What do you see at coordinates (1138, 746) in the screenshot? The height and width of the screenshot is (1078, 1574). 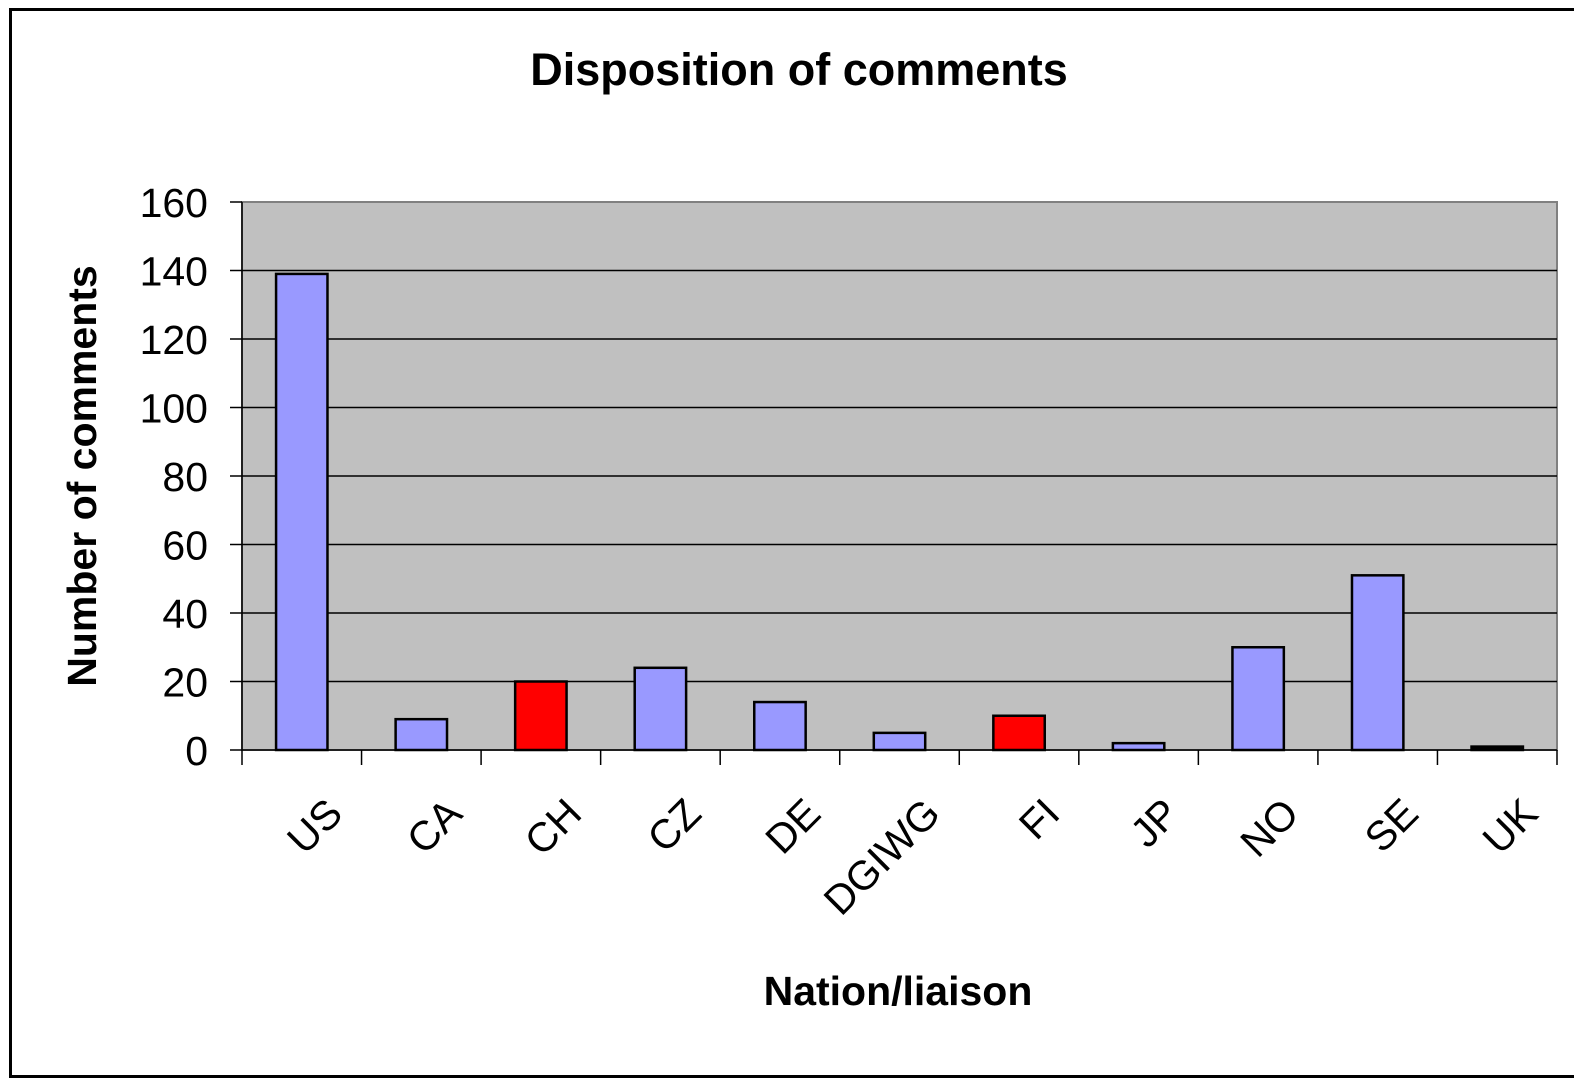 I see `bar-jp` at bounding box center [1138, 746].